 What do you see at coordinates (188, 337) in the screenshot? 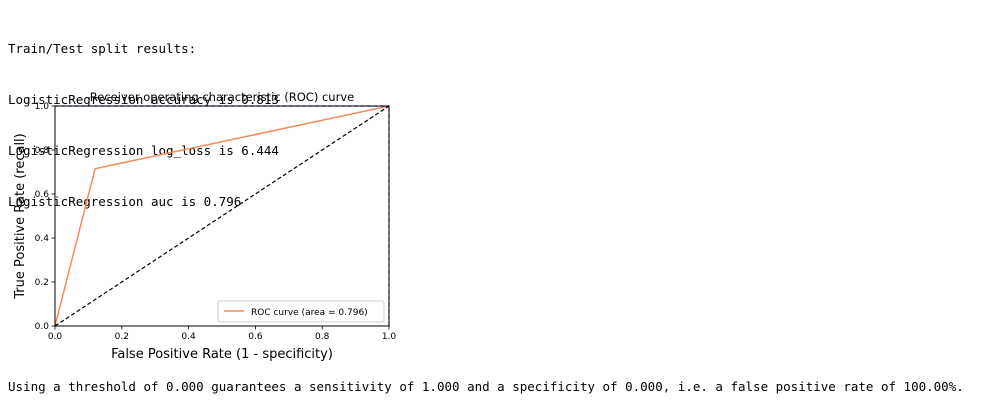
I see `x-tick-label: 0.4` at bounding box center [188, 337].